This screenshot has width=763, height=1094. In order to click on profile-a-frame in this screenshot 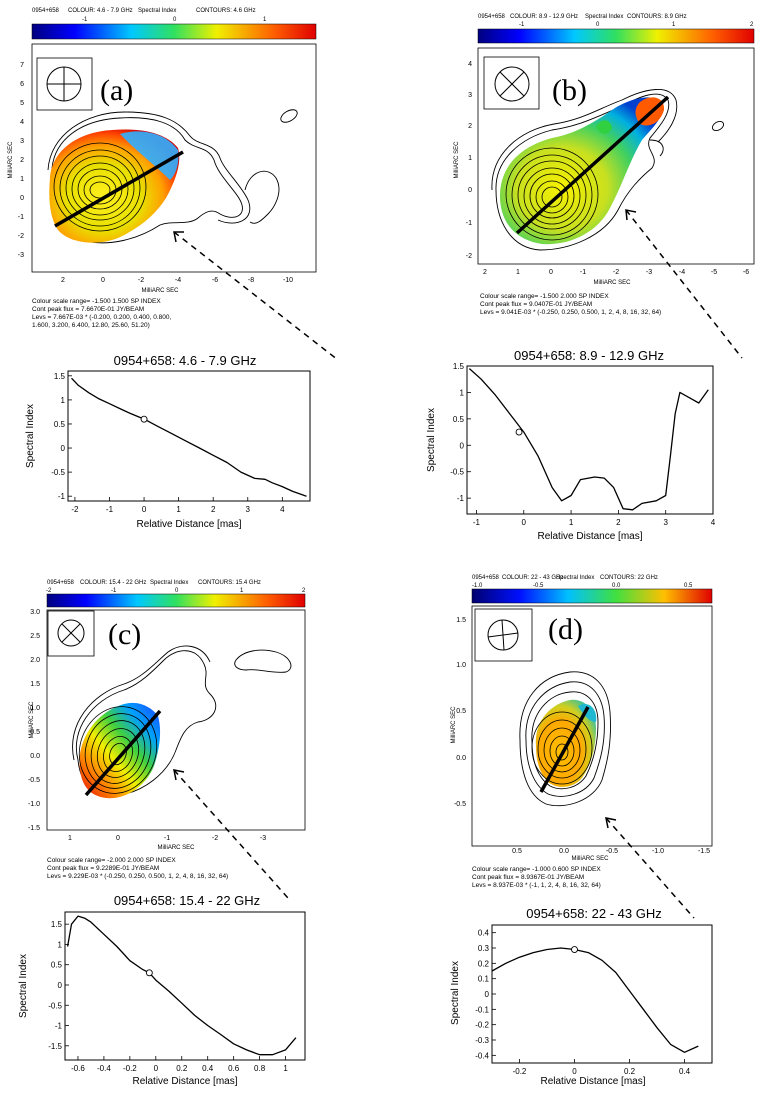, I will do `click(189, 436)`.